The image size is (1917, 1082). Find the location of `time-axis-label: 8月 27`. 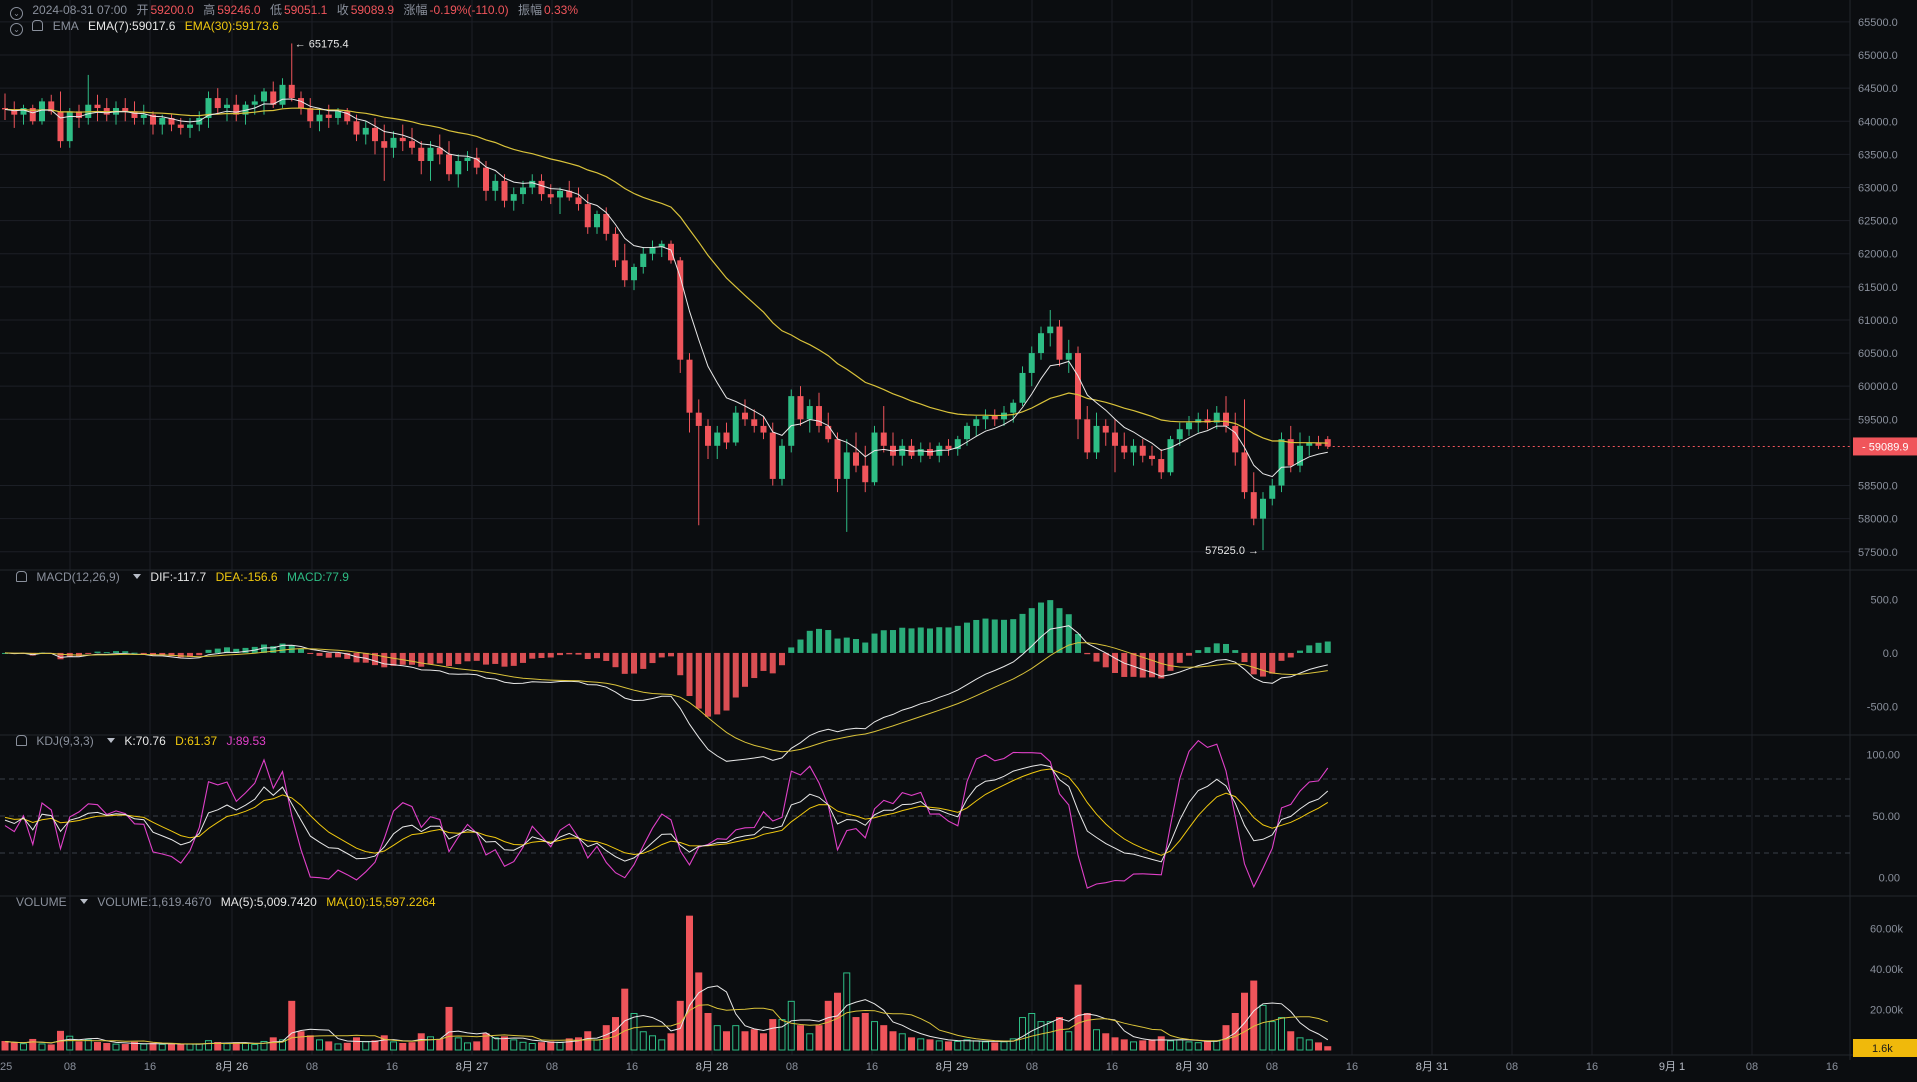

time-axis-label: 8月 27 is located at coordinates (472, 1067).